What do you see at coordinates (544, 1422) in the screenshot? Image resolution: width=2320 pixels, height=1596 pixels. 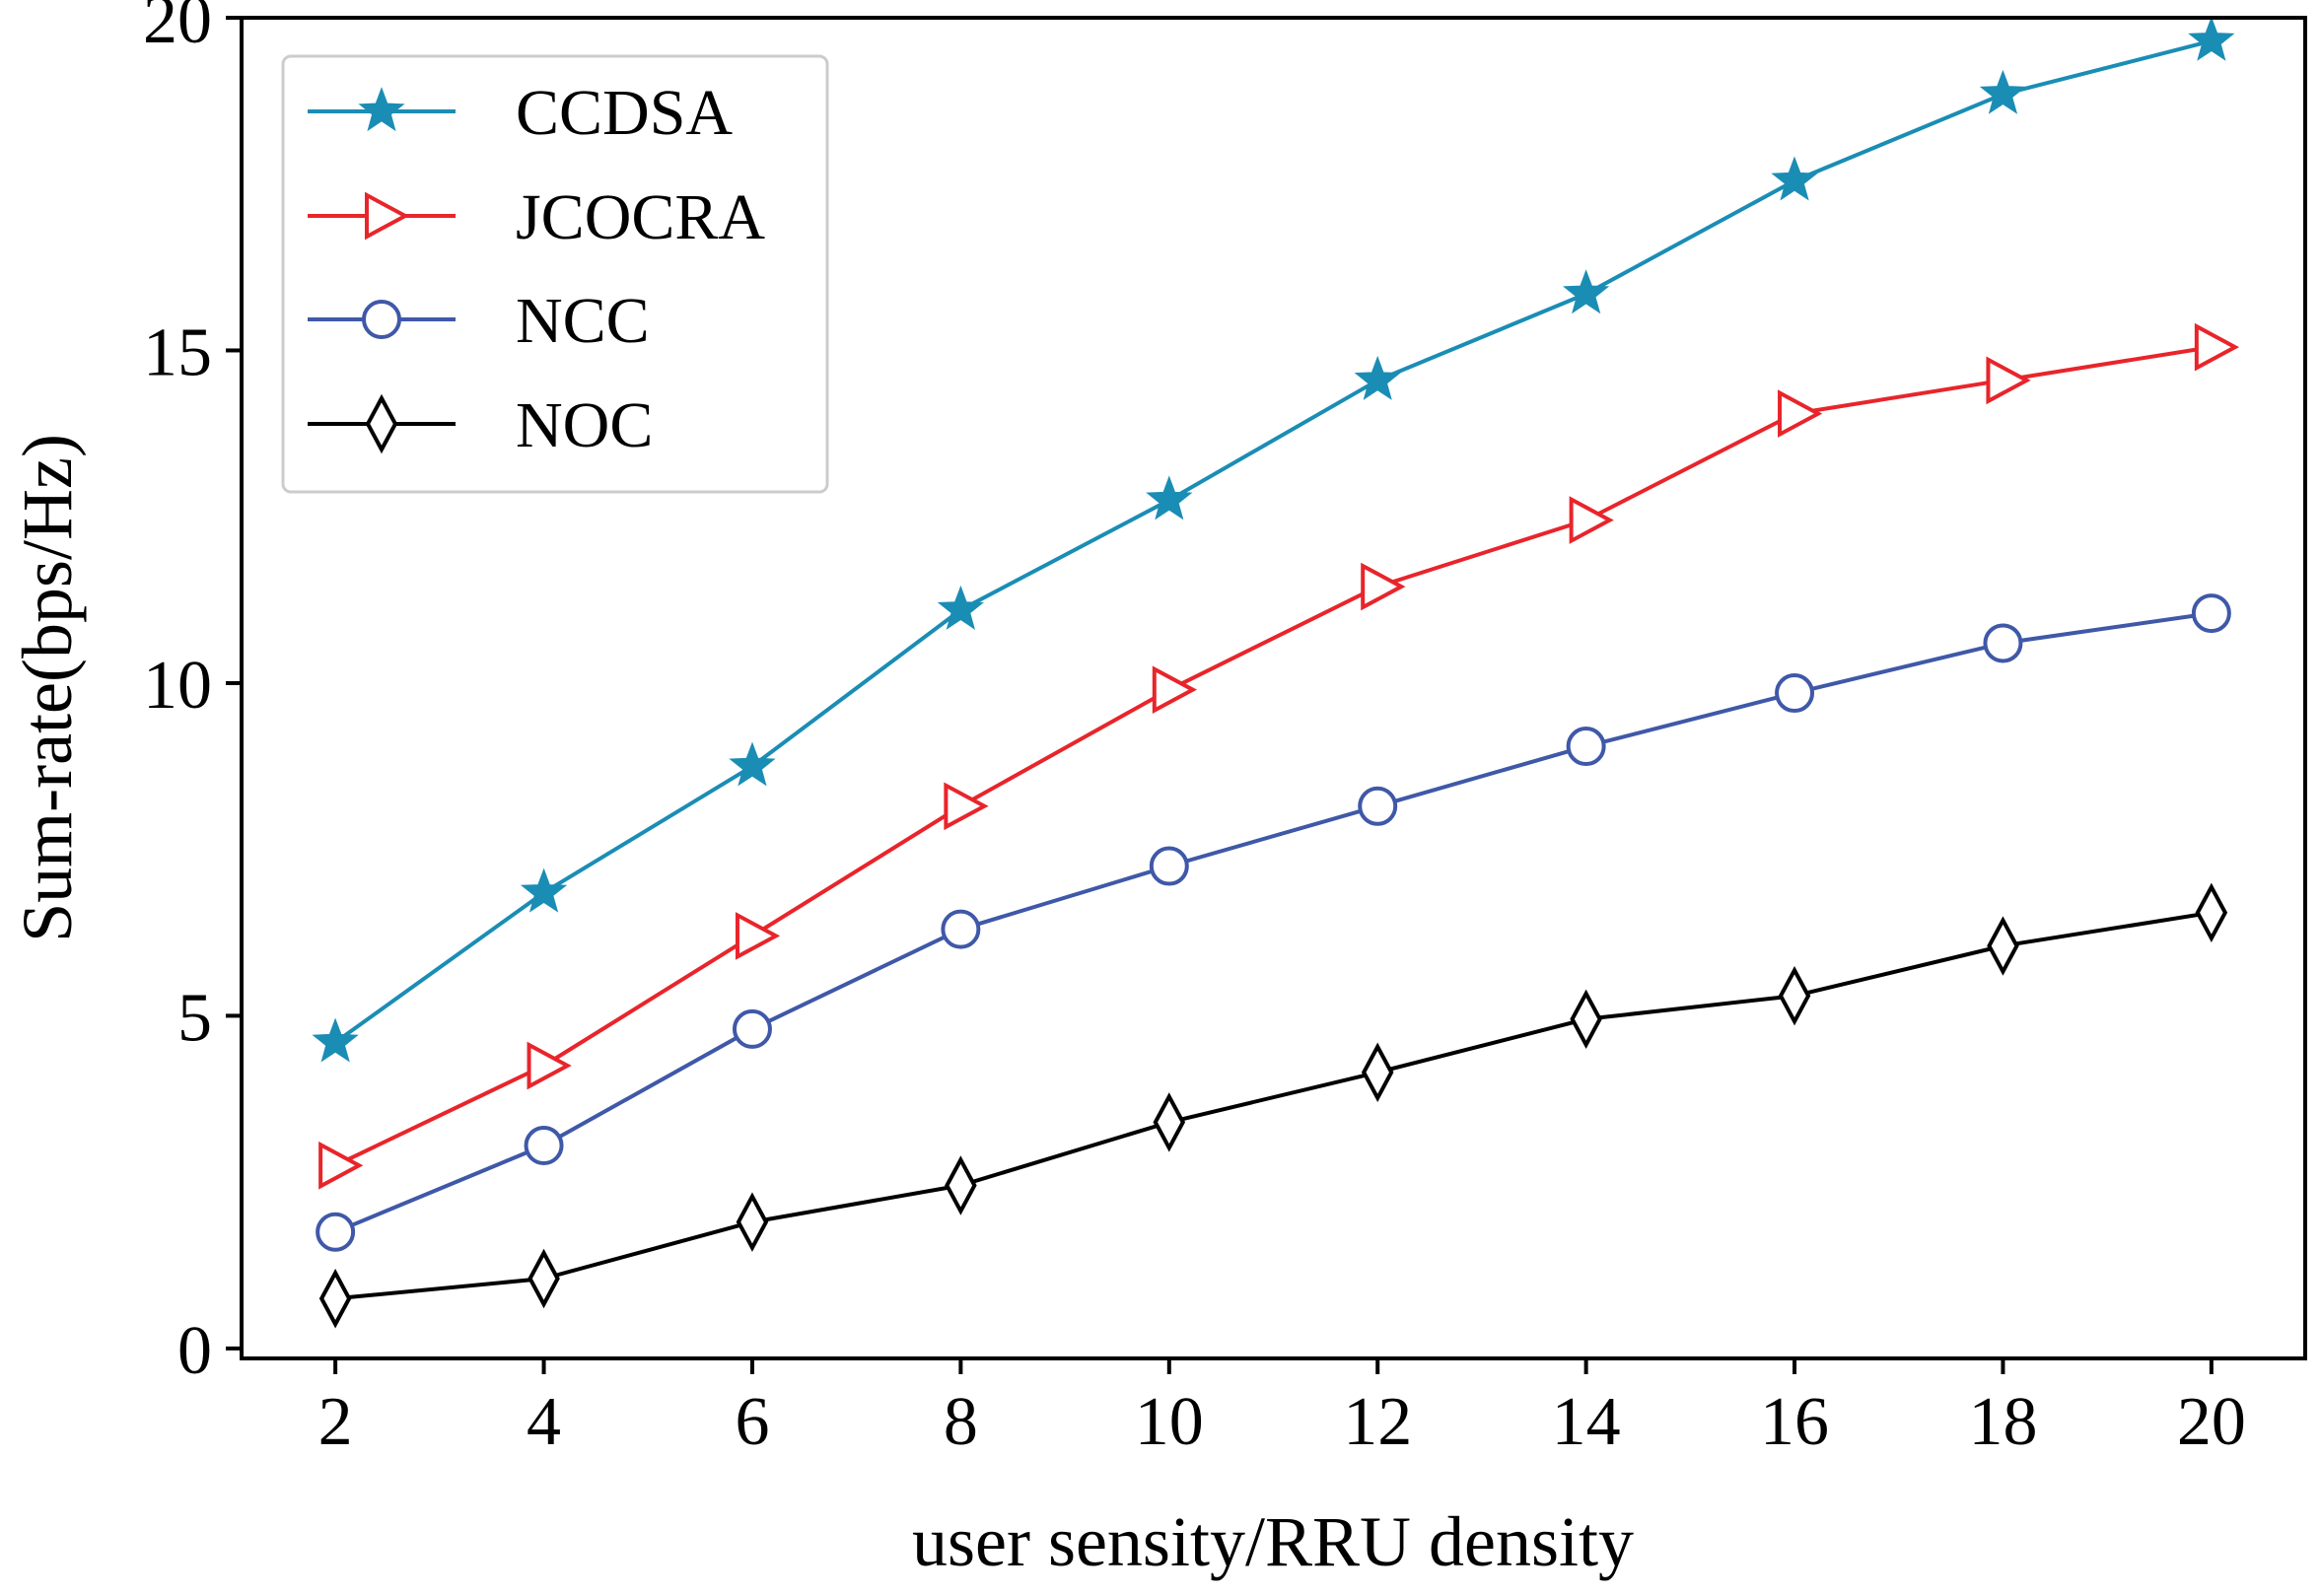 I see `x-tick-label: 4` at bounding box center [544, 1422].